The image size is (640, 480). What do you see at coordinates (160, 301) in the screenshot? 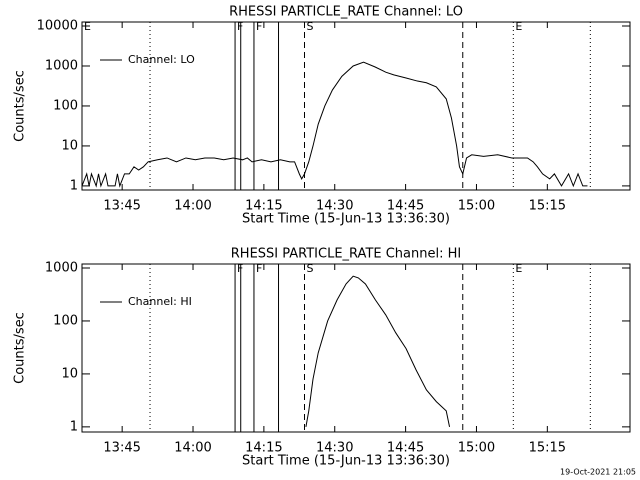
I see `legend-label: Channel: HI` at bounding box center [160, 301].